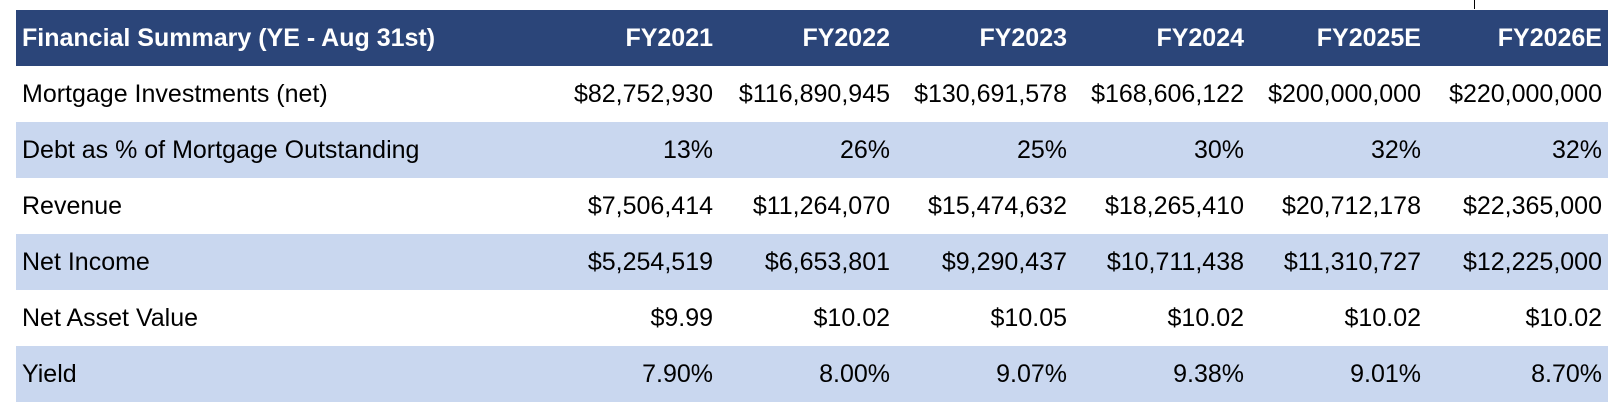 The height and width of the screenshot is (416, 1620). Describe the element at coordinates (630, 94) in the screenshot. I see `table-cell: $82,752,930` at that location.